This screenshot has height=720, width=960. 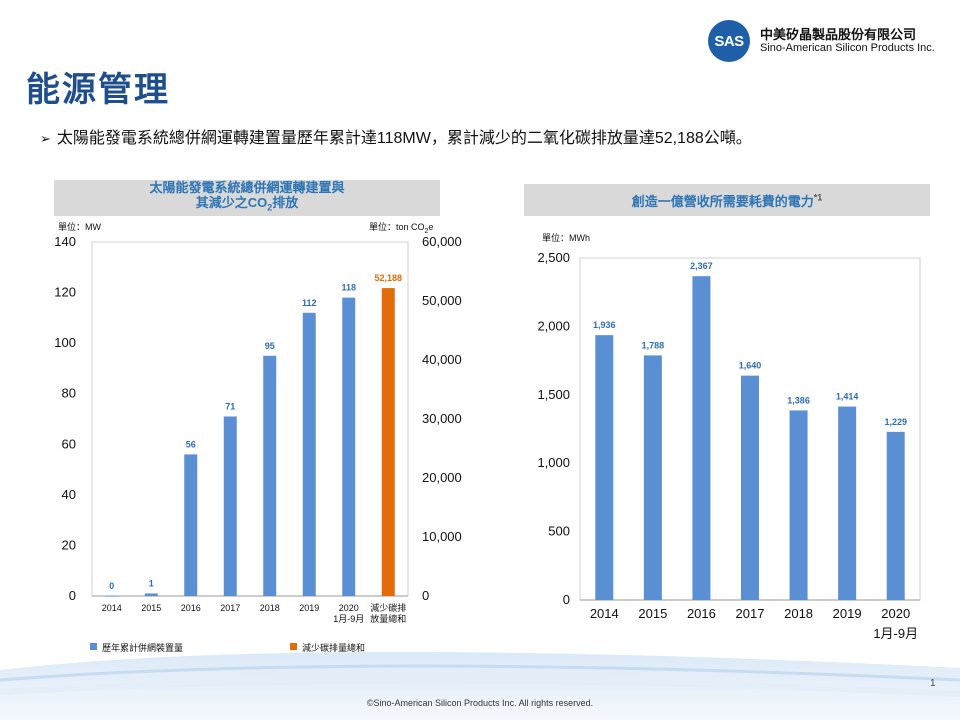 I want to click on legend-swatch-installed, so click(x=93, y=646).